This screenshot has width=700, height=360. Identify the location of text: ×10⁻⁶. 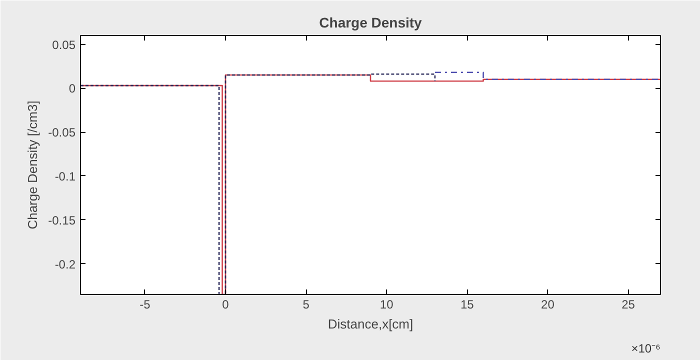
(646, 349).